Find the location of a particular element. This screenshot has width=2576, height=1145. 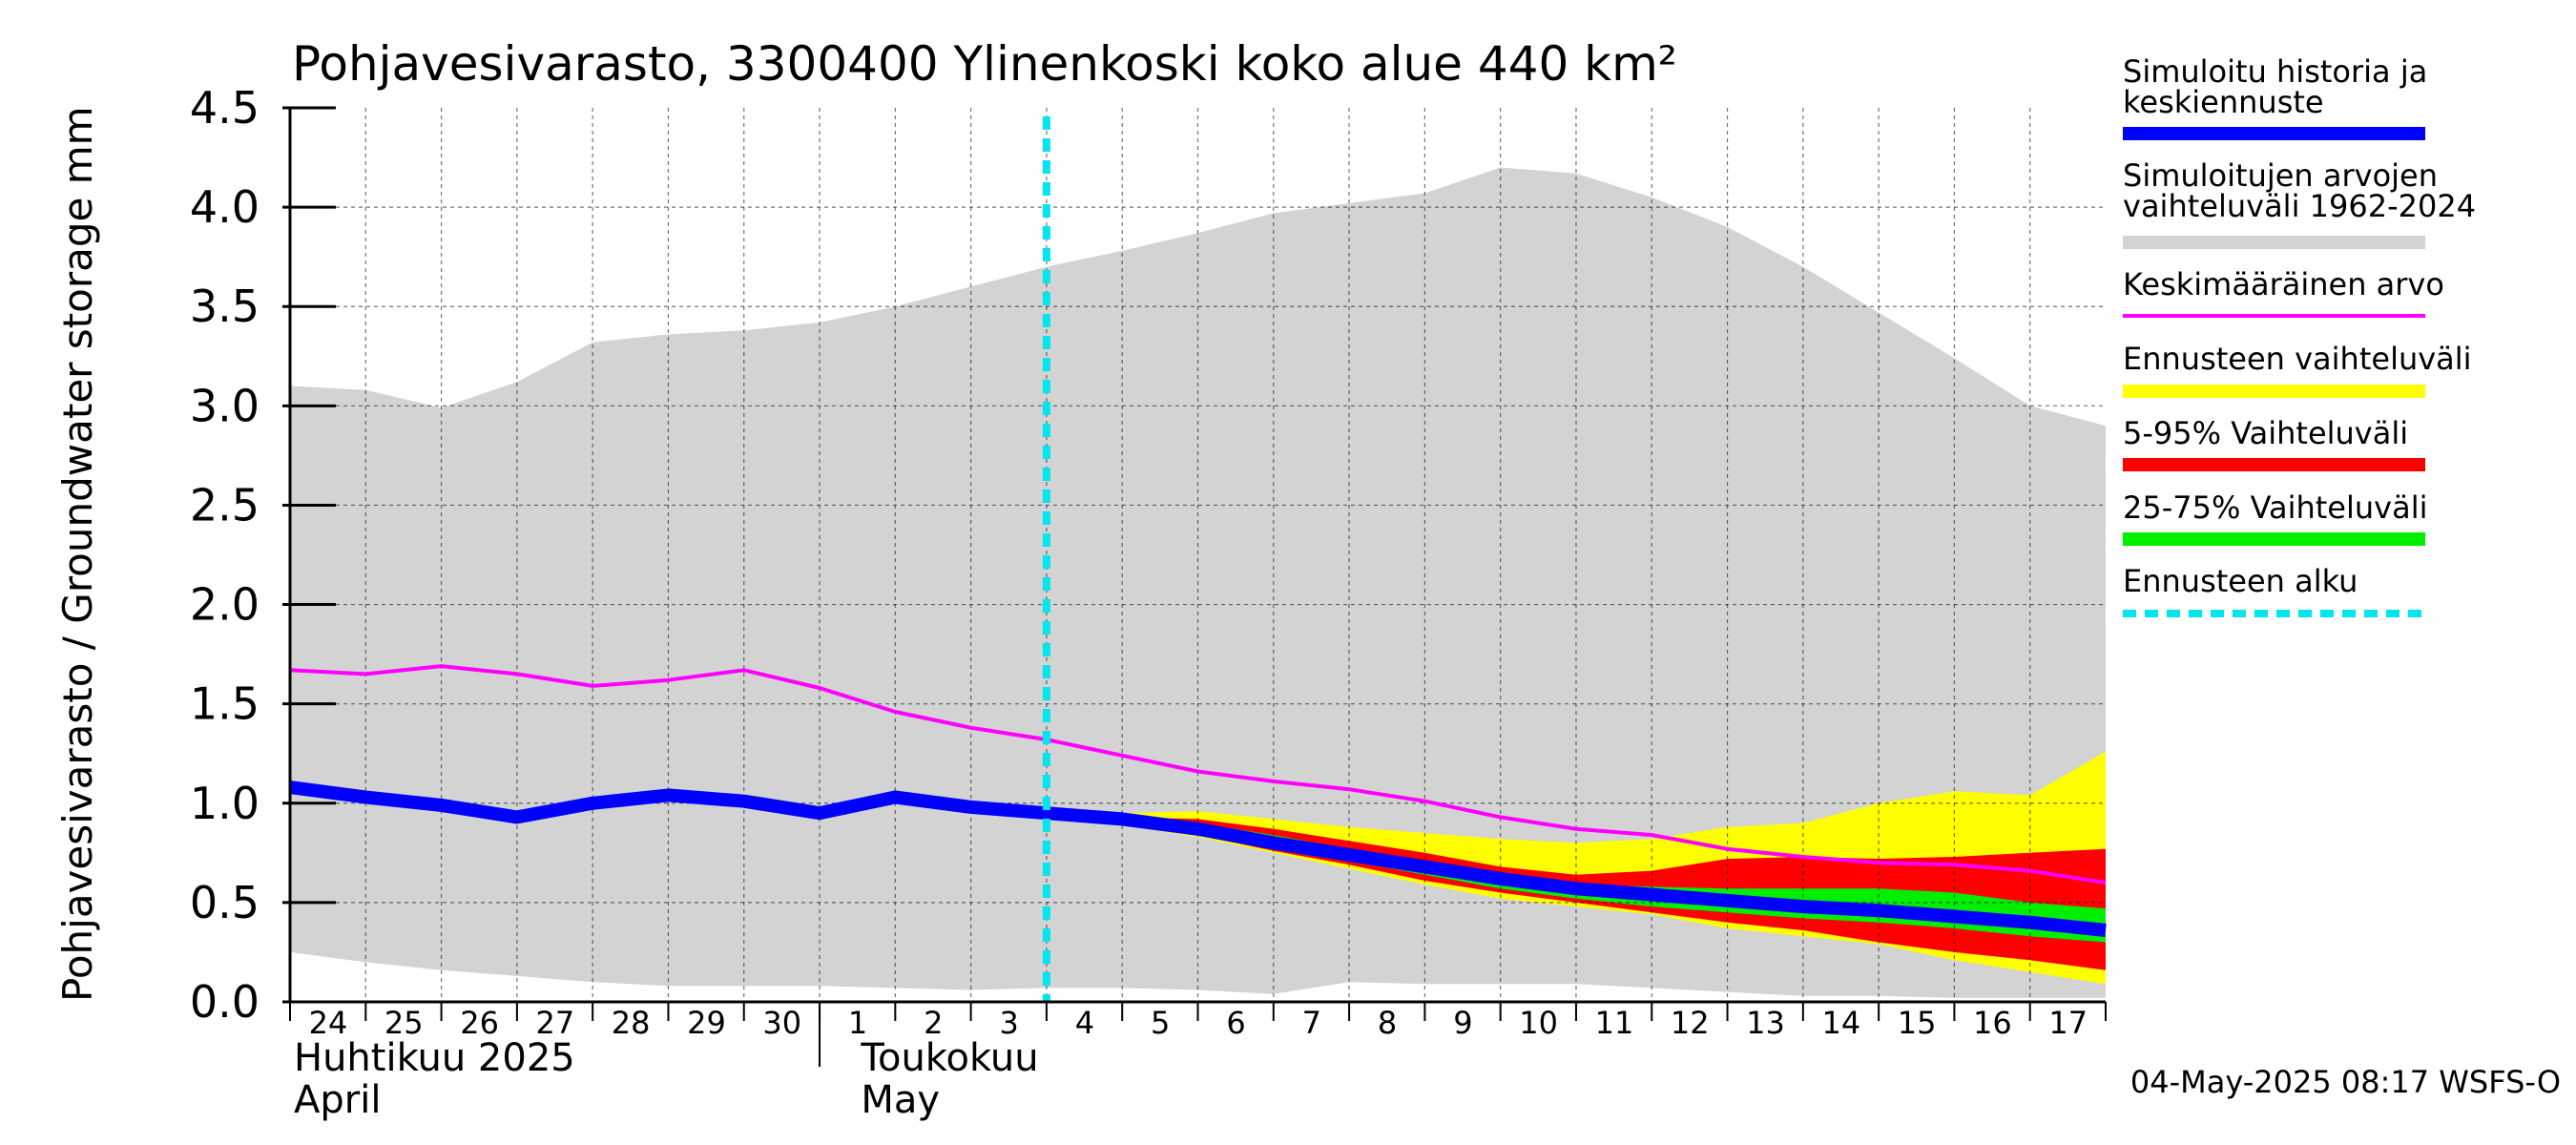

x-tick-label: 11 is located at coordinates (1614, 1023).